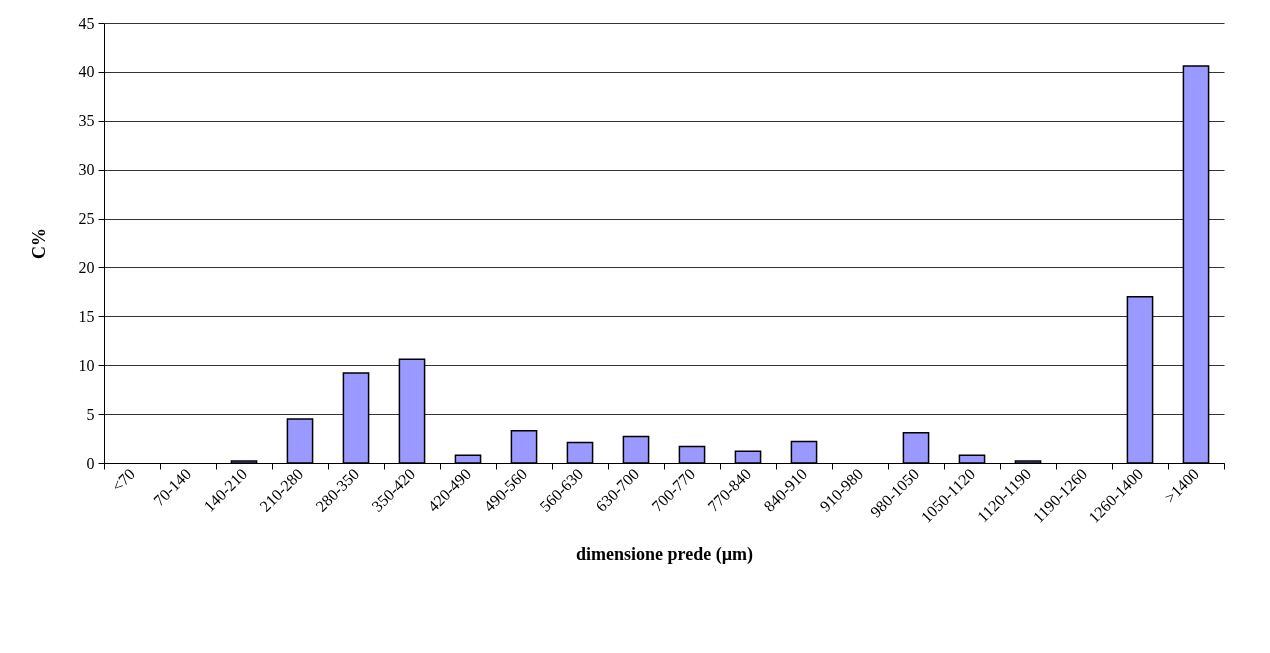  Describe the element at coordinates (86, 121) in the screenshot. I see `y-tick-label: 35` at that location.